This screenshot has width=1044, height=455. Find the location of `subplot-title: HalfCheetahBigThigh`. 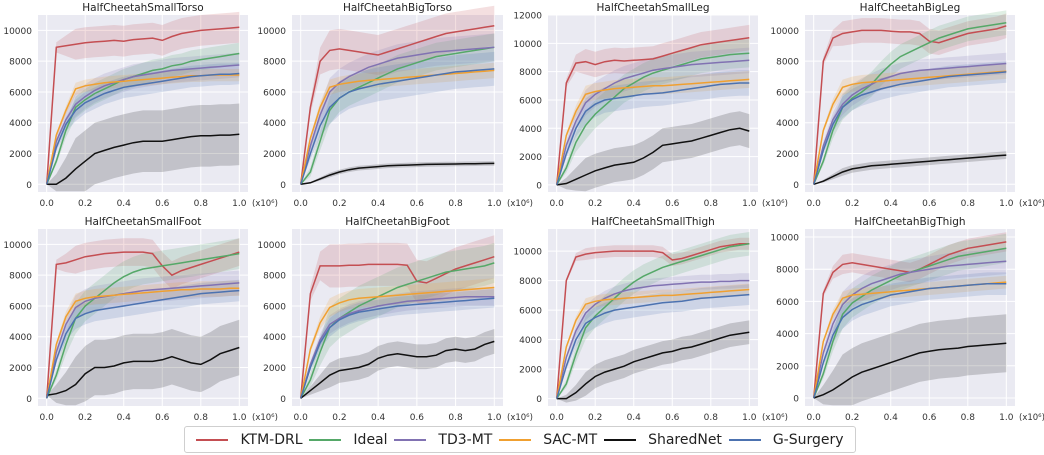

subplot-title: HalfCheetahBigThigh is located at coordinates (909, 222).